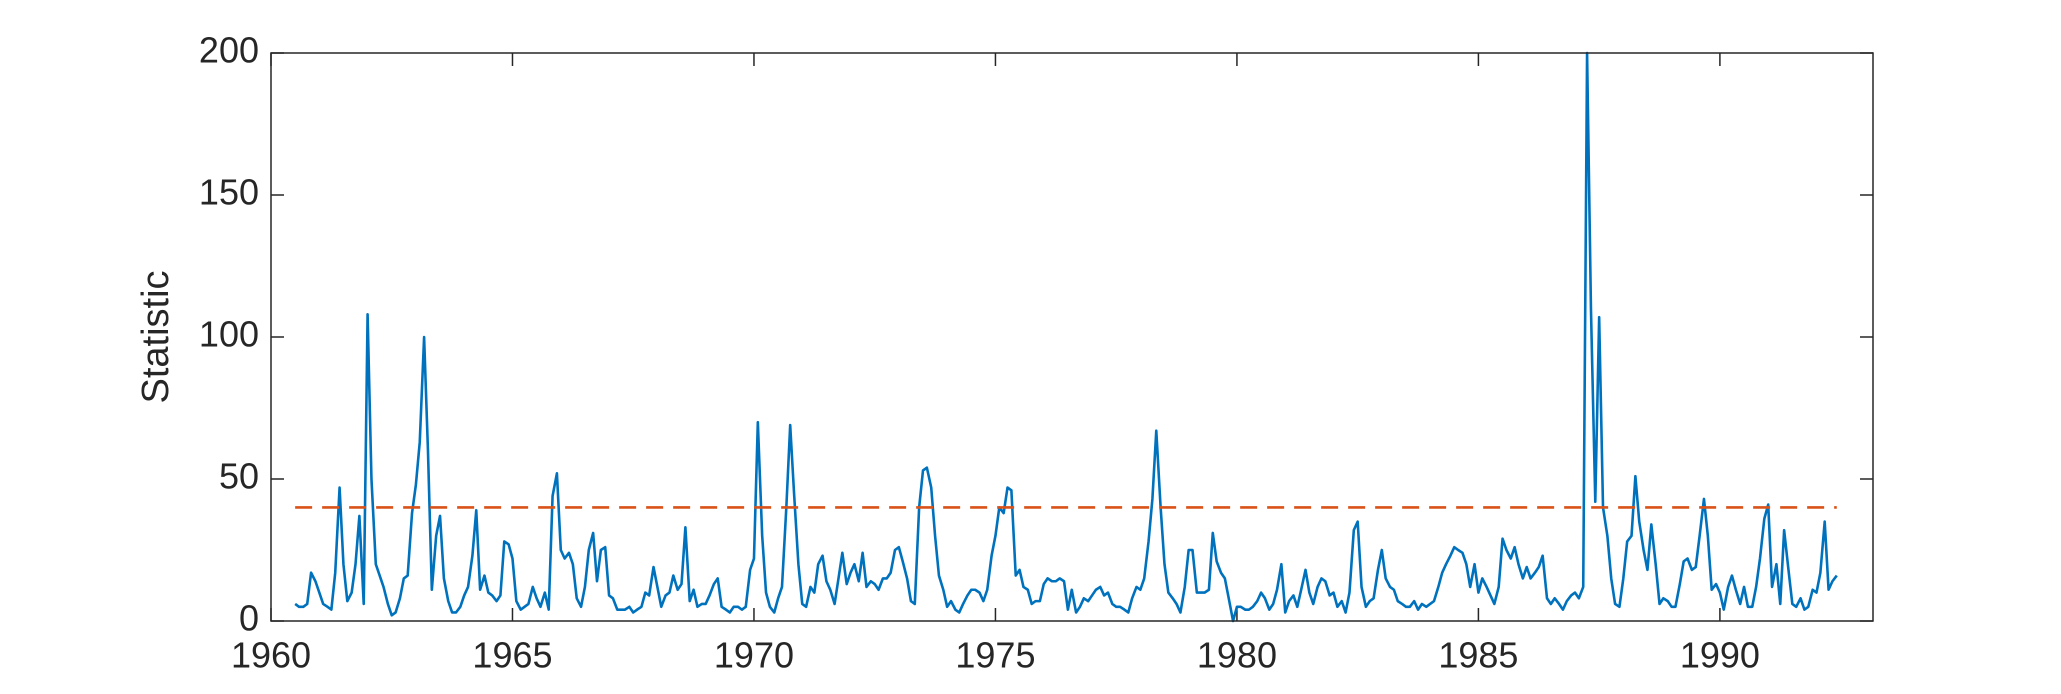 The height and width of the screenshot is (694, 2061). Describe the element at coordinates (156, 336) in the screenshot. I see `y-axis-label: Statistic` at that location.